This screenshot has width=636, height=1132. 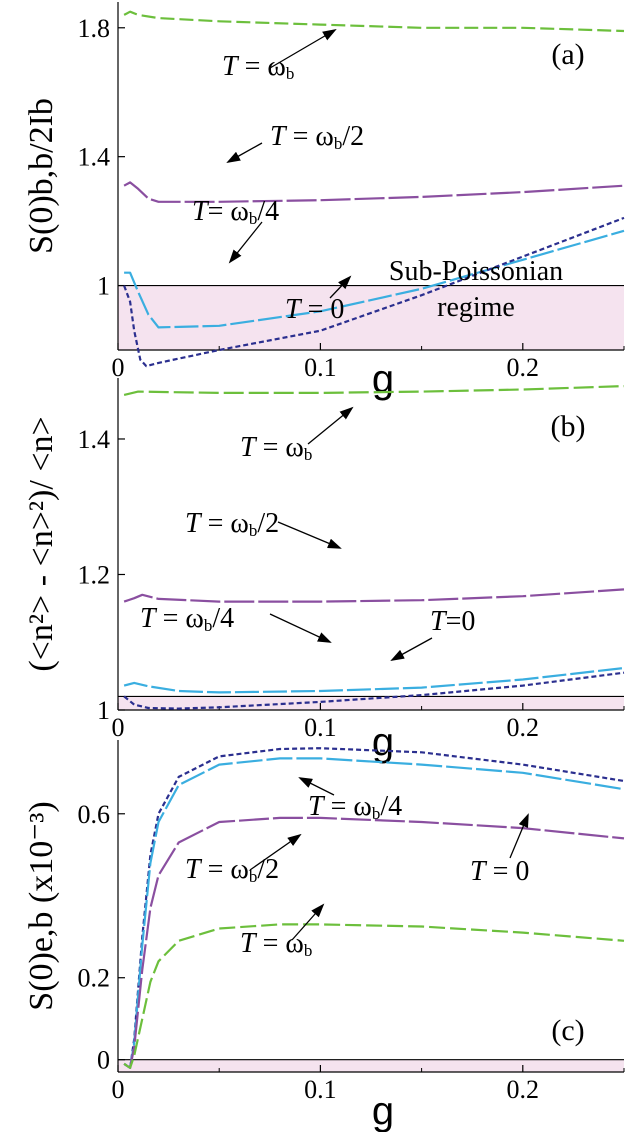 I want to click on y-tick-label: 1.8, so click(x=94, y=28).